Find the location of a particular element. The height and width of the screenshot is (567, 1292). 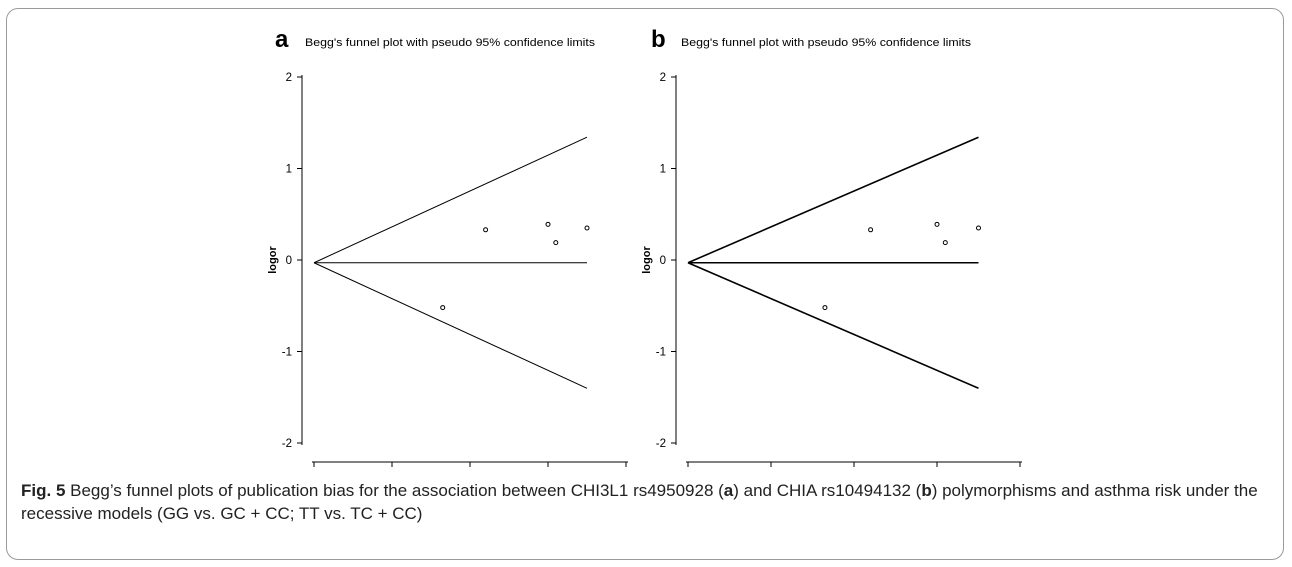

figure-label: Fig. 5 is located at coordinates (43, 490).